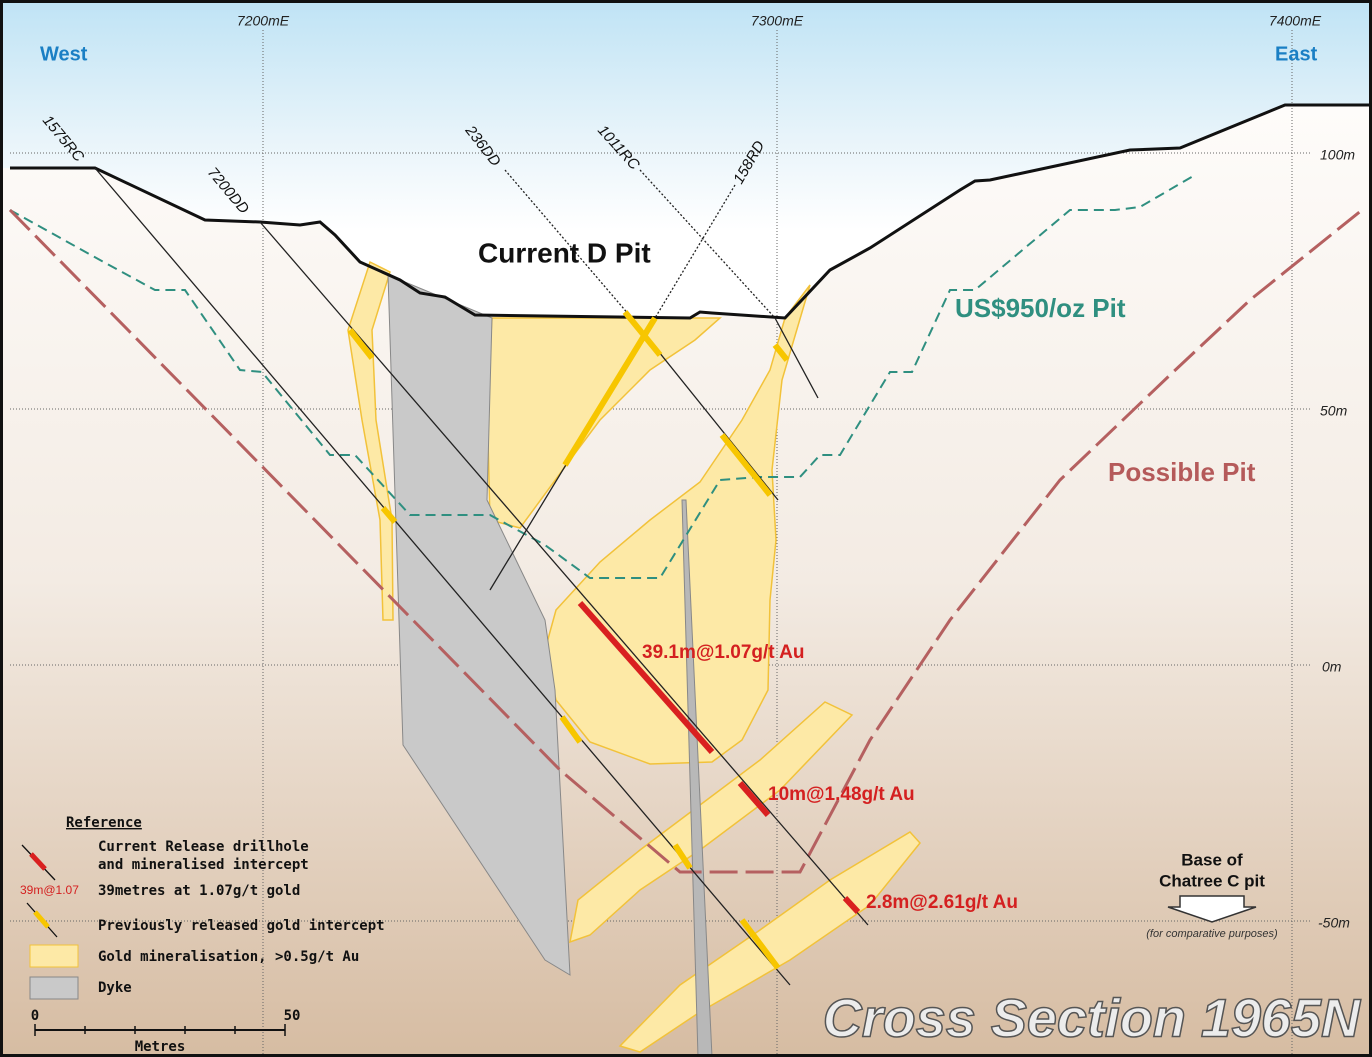 This screenshot has width=1372, height=1057. I want to click on dyke, so click(479, 625).